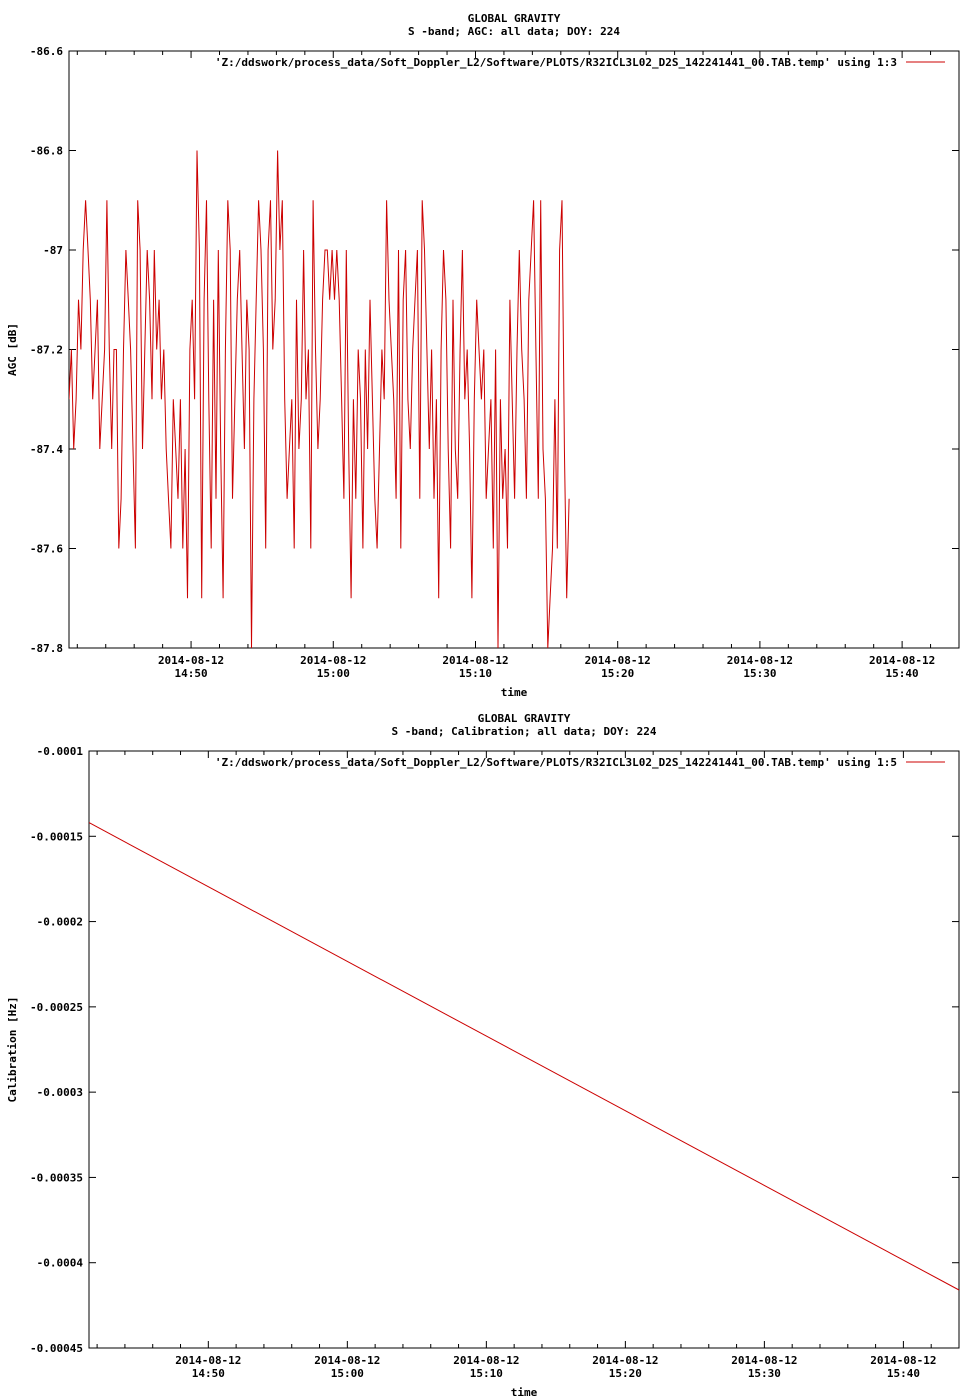 This screenshot has width=980, height=1400. Describe the element at coordinates (46, 51) in the screenshot. I see `y-tick-label: -86.6` at that location.